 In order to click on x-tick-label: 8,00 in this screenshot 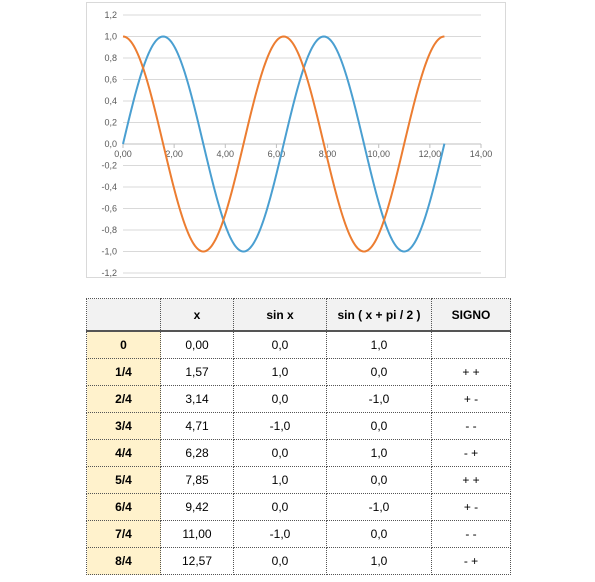, I will do `click(328, 154)`.